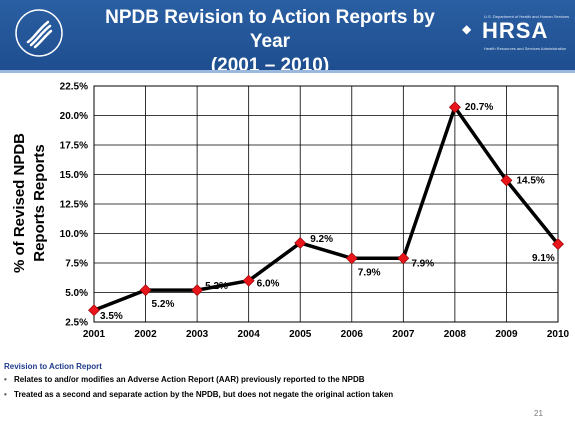  What do you see at coordinates (249, 334) in the screenshot?
I see `x-tick-label: 2004` at bounding box center [249, 334].